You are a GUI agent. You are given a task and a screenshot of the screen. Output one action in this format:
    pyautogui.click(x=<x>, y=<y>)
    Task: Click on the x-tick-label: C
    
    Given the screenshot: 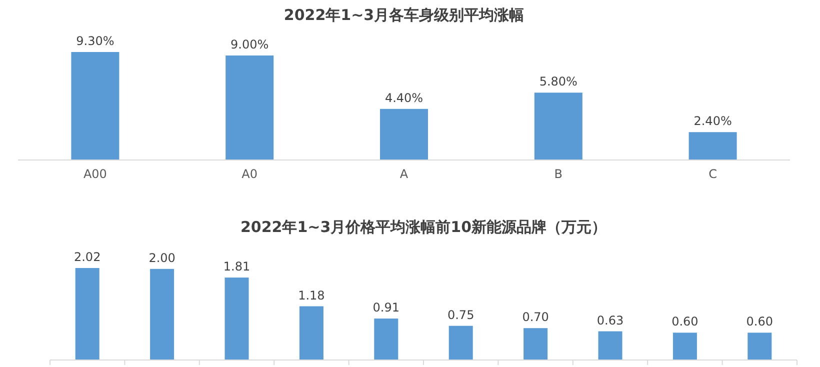 What is the action you would take?
    pyautogui.click(x=712, y=174)
    